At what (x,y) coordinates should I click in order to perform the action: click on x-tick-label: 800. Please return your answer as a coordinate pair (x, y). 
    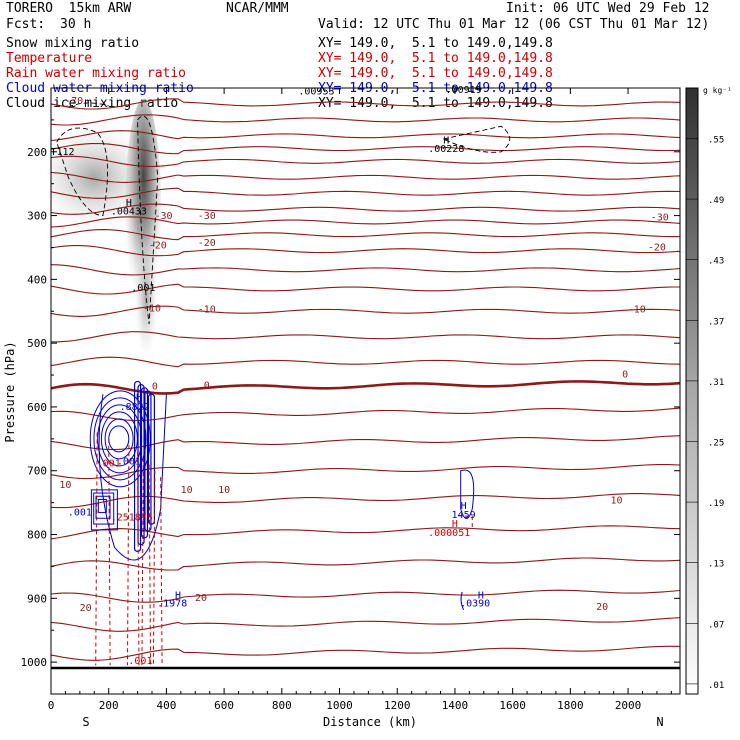
    Looking at the image, I should click on (282, 705).